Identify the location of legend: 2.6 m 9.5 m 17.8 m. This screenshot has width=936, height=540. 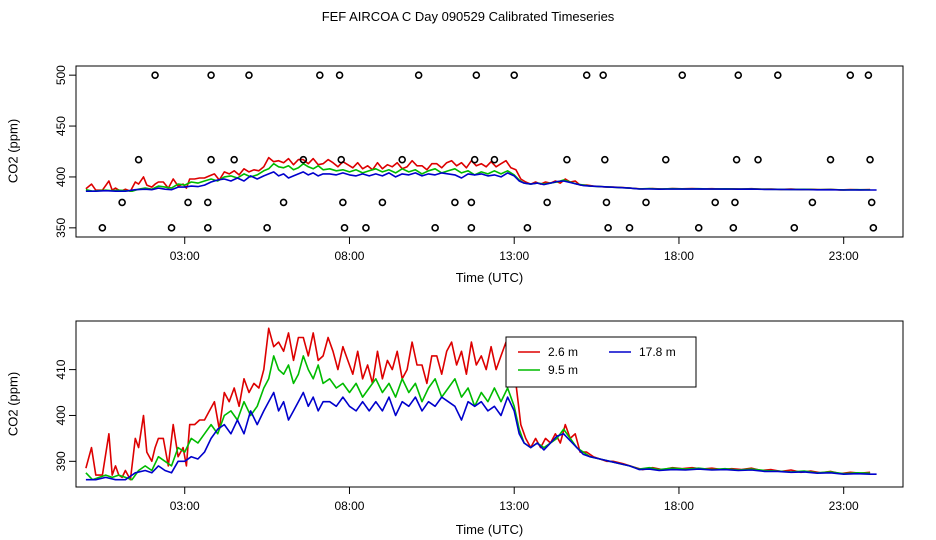
(601, 362).